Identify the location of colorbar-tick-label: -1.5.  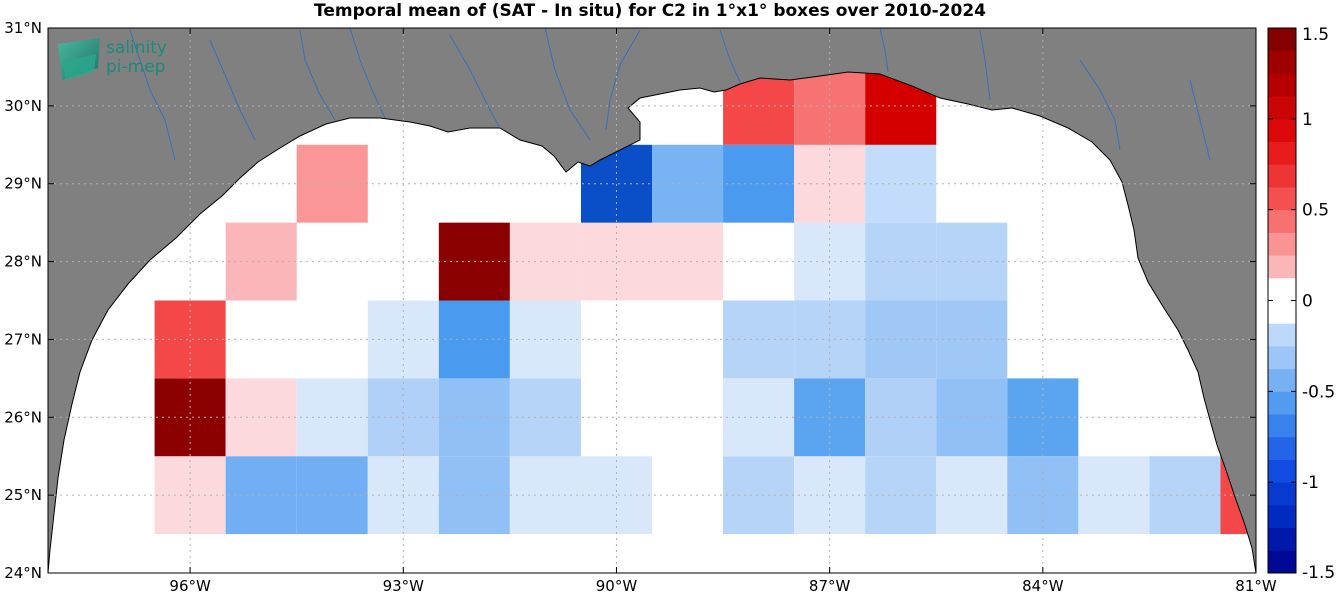
(1318, 573).